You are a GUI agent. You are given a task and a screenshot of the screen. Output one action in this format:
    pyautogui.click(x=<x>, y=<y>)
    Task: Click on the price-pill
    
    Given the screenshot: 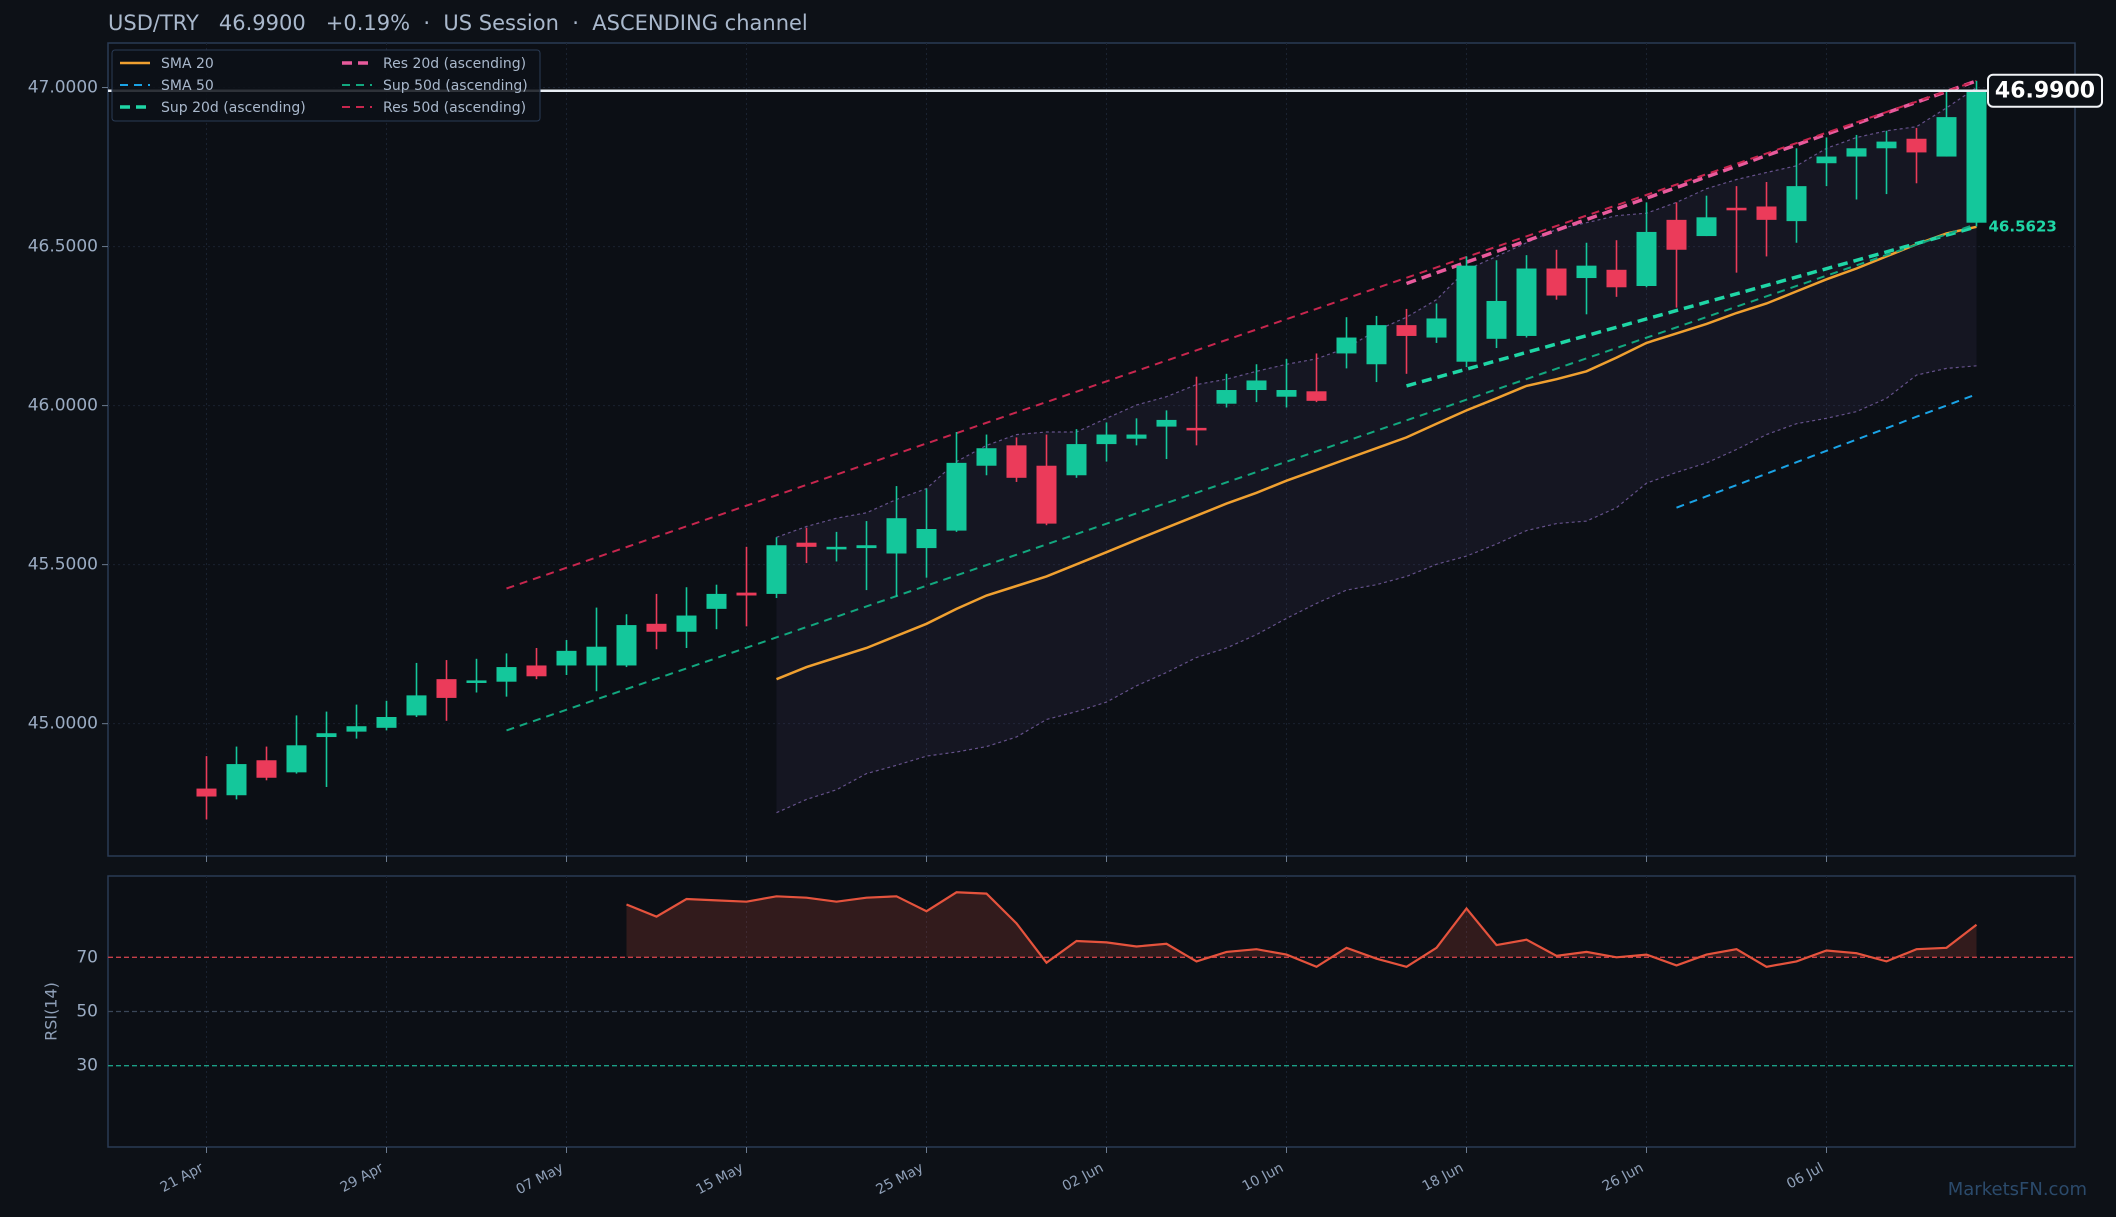 What is the action you would take?
    pyautogui.click(x=2045, y=90)
    